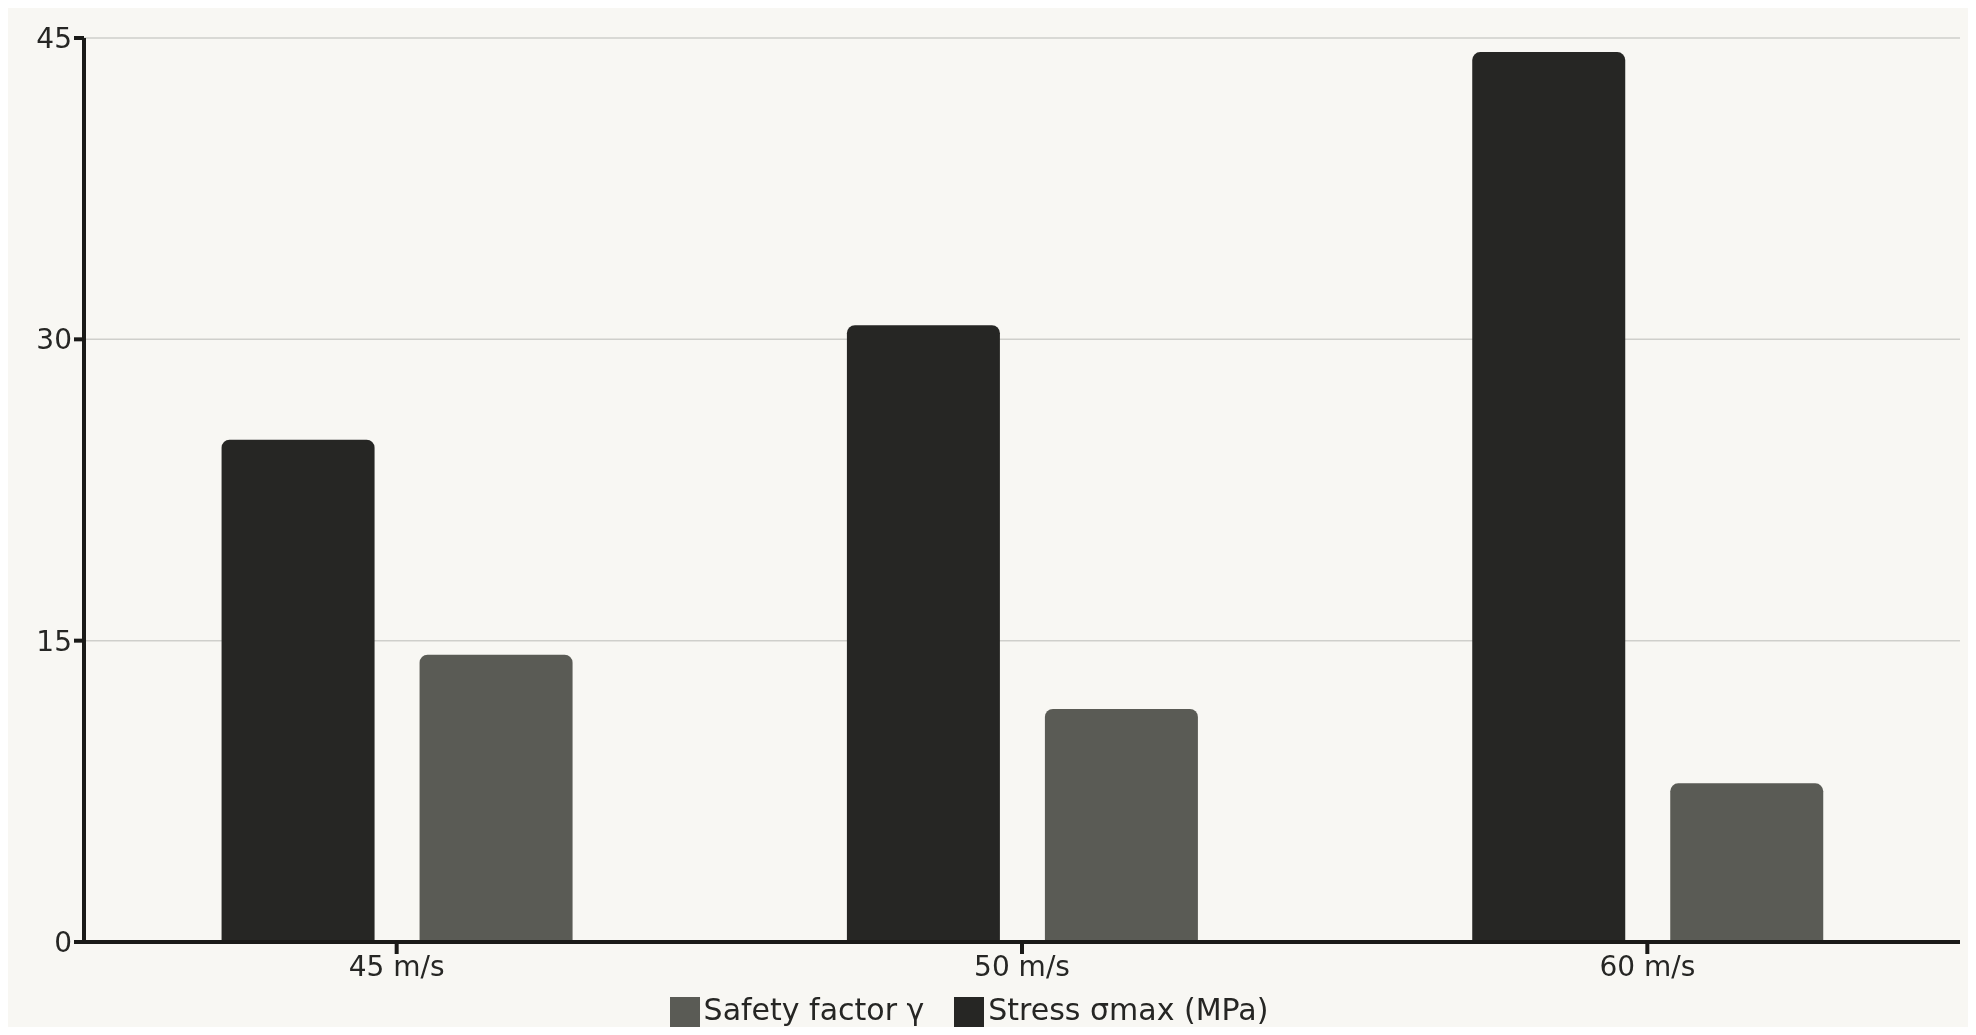  I want to click on x-tick-label: 60 m/s, so click(1647, 966).